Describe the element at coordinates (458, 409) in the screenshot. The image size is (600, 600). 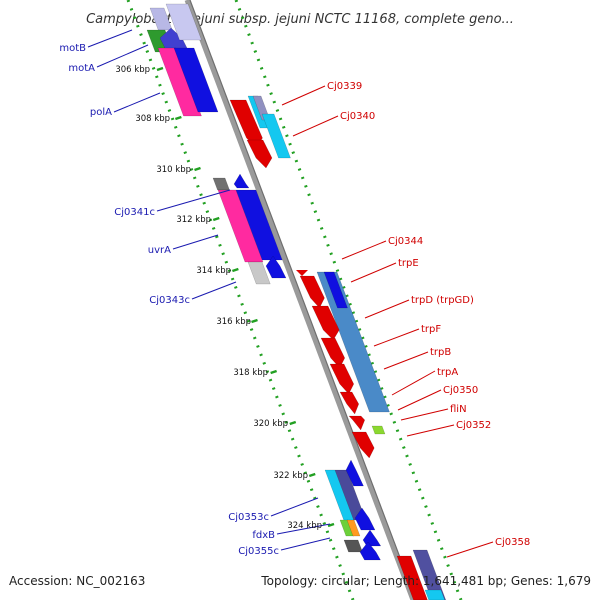
I see `gene-label-fliN: fliN` at that location.